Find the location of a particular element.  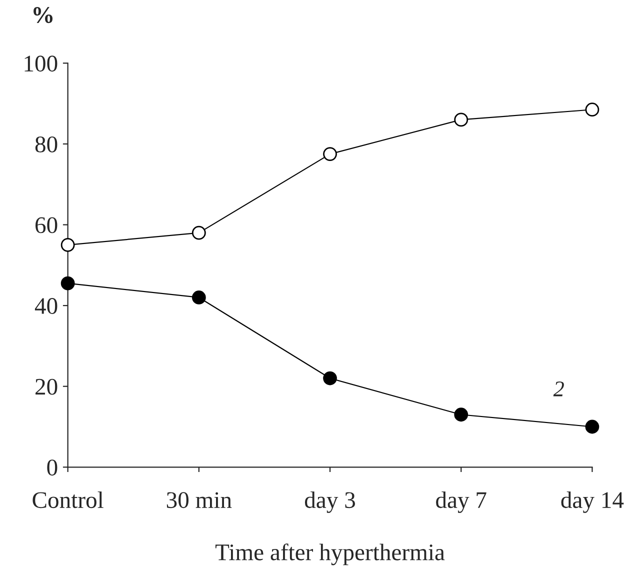

x-tick-label: 30 min is located at coordinates (199, 500).